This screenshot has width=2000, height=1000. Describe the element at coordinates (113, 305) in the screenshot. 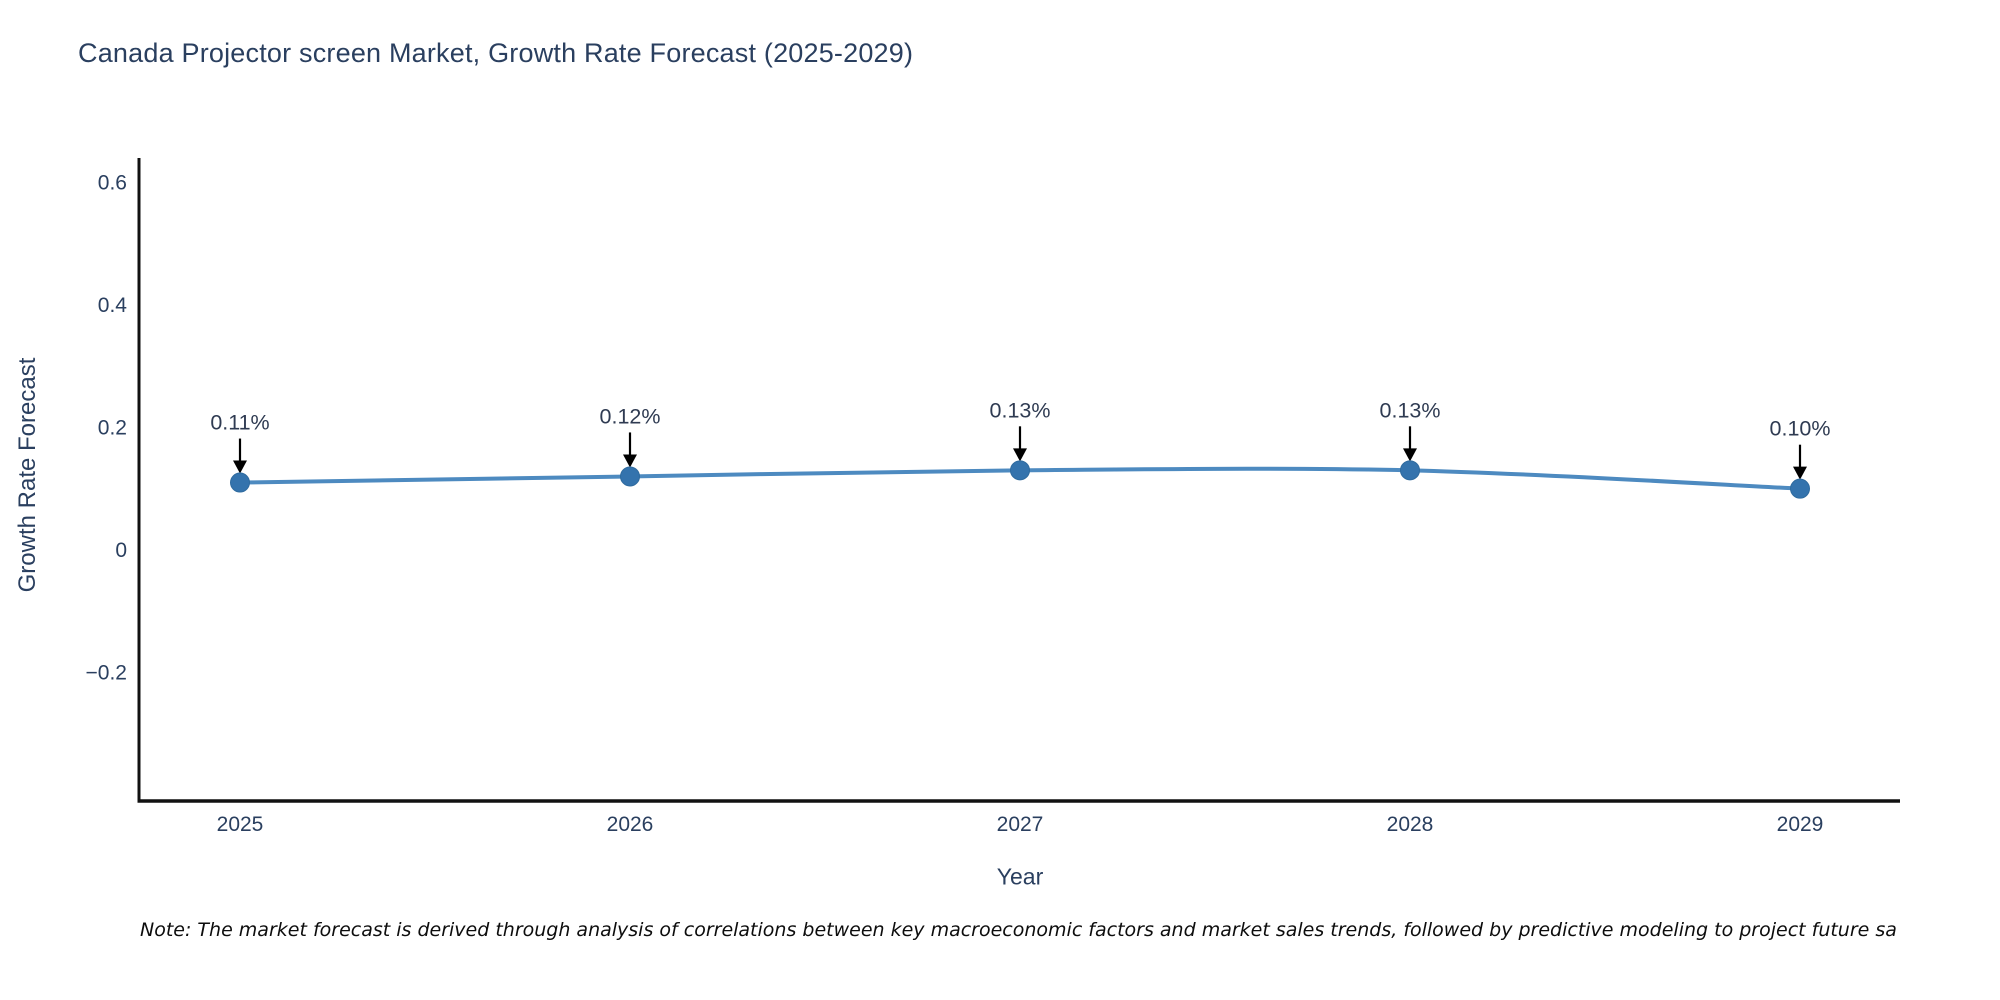

I see `y-tick-label: 0.4` at that location.